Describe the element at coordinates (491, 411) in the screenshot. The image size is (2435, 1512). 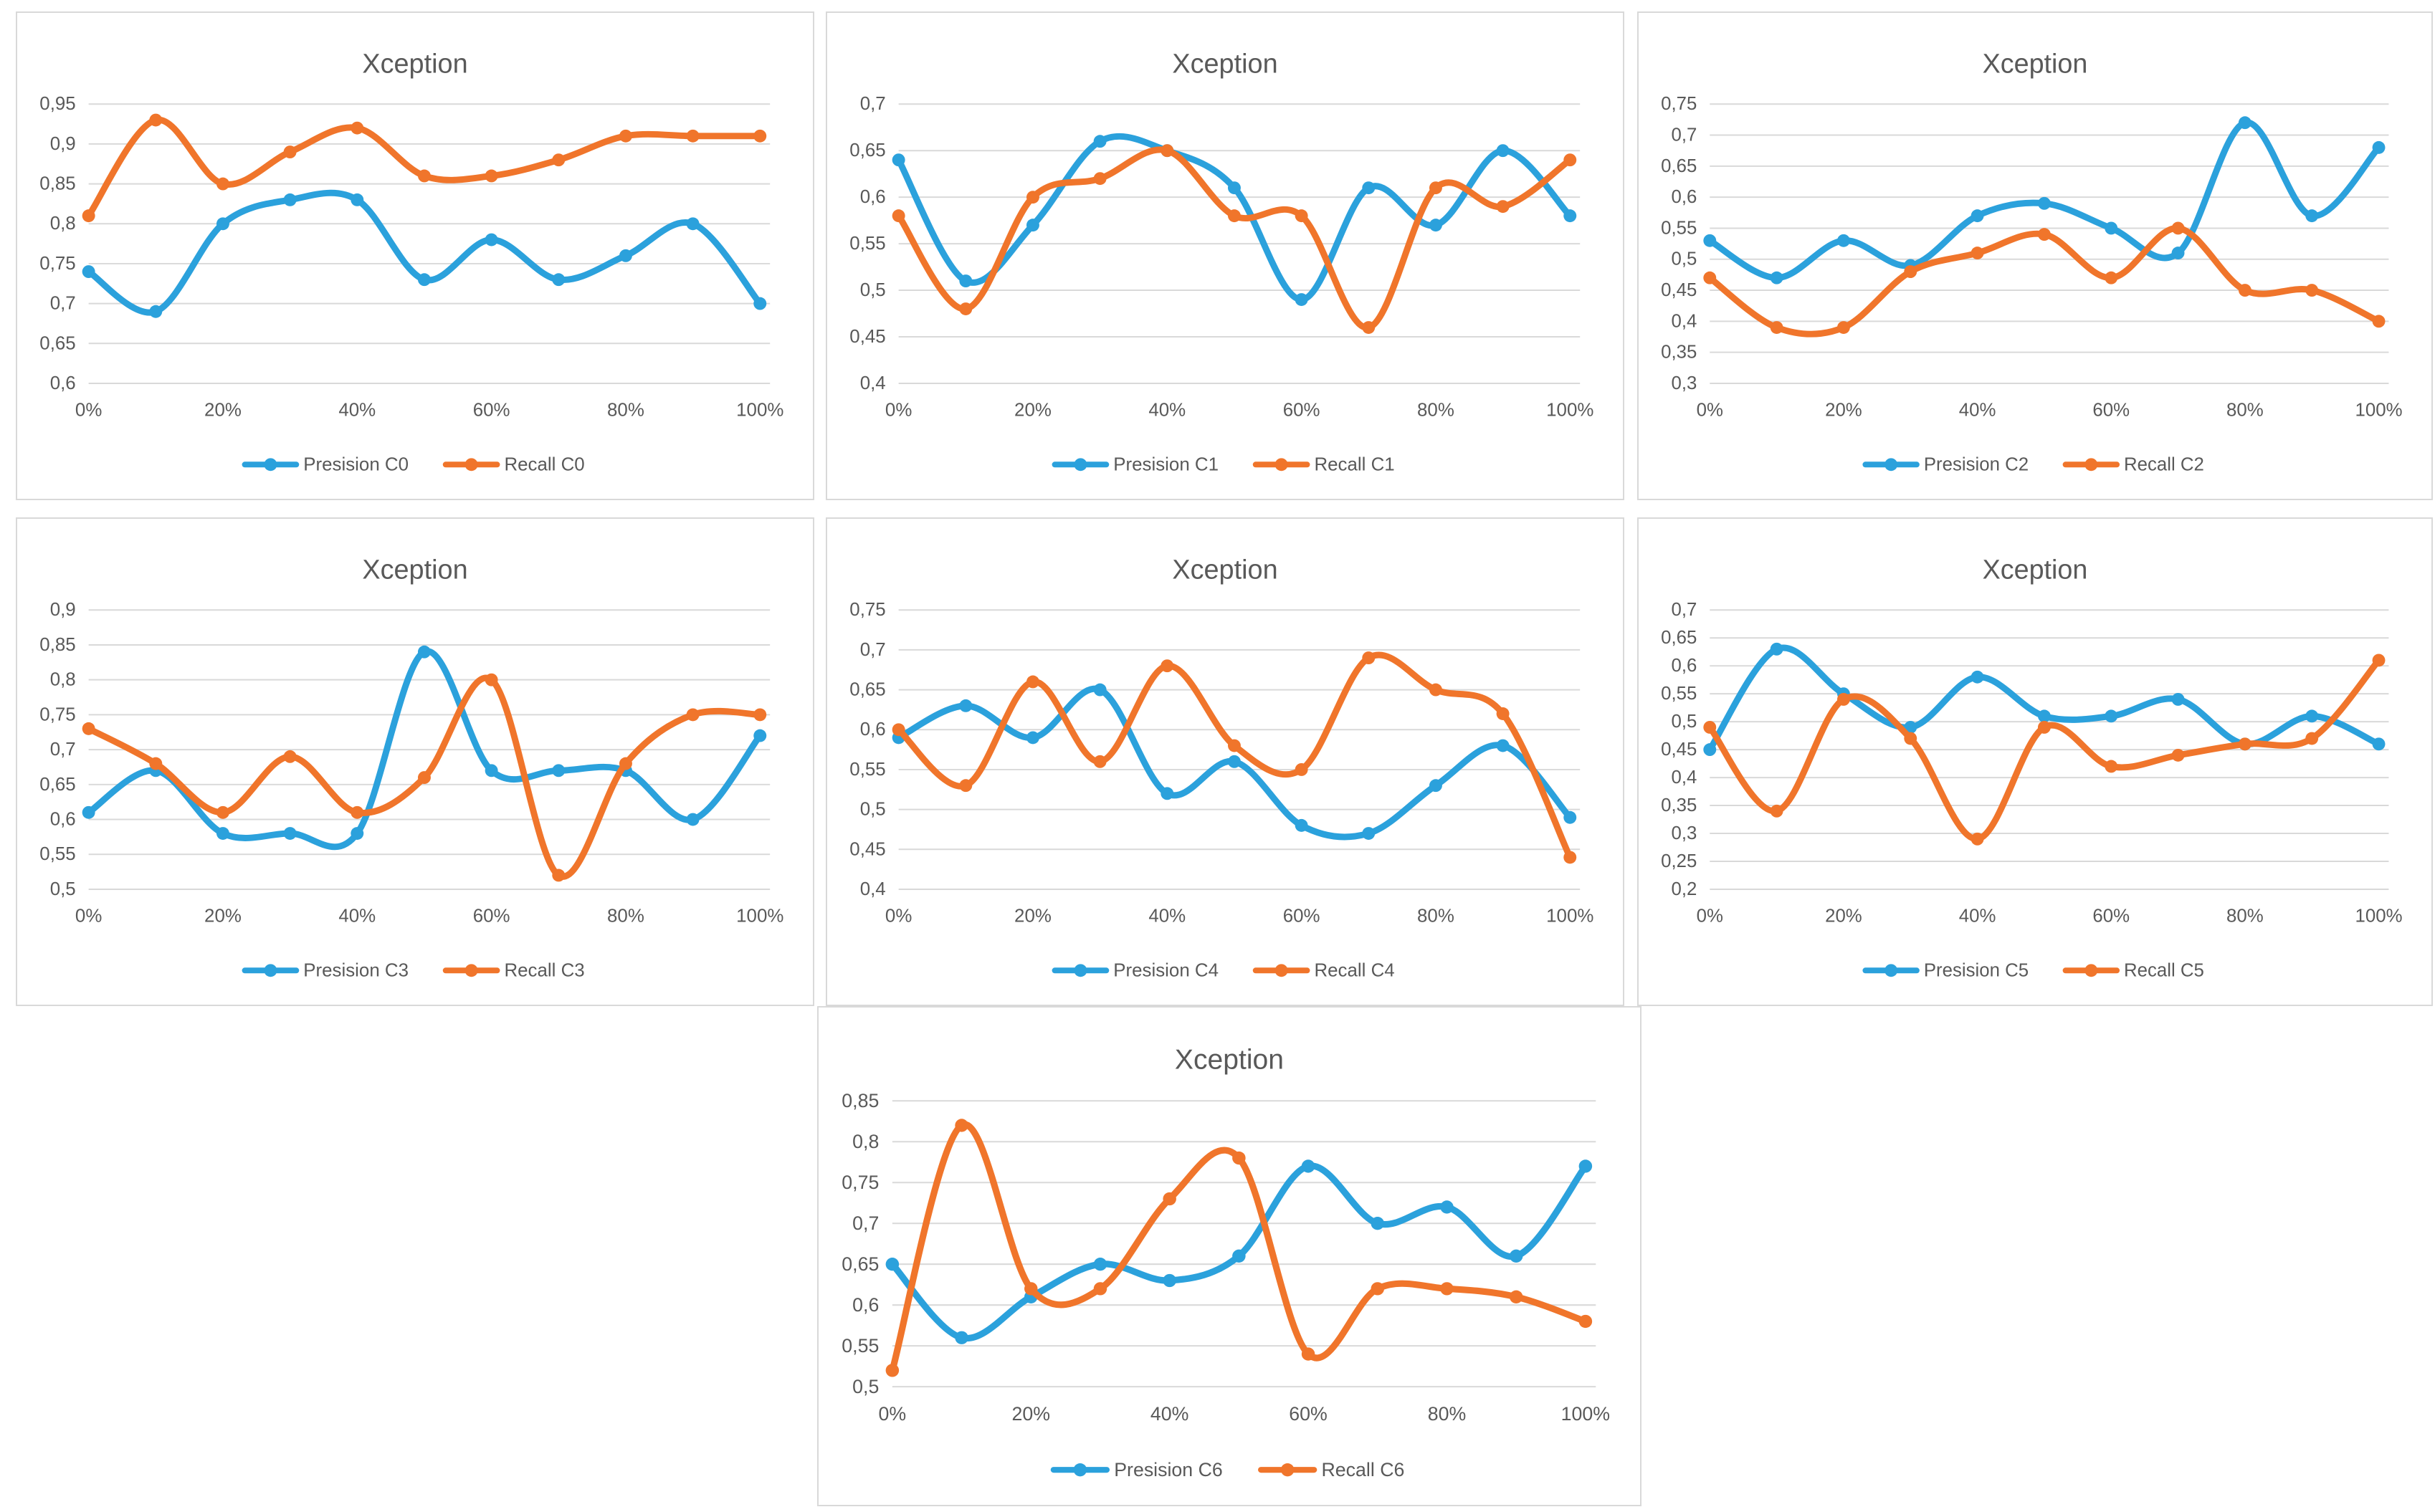
I see `x-tick-label: 60%` at that location.